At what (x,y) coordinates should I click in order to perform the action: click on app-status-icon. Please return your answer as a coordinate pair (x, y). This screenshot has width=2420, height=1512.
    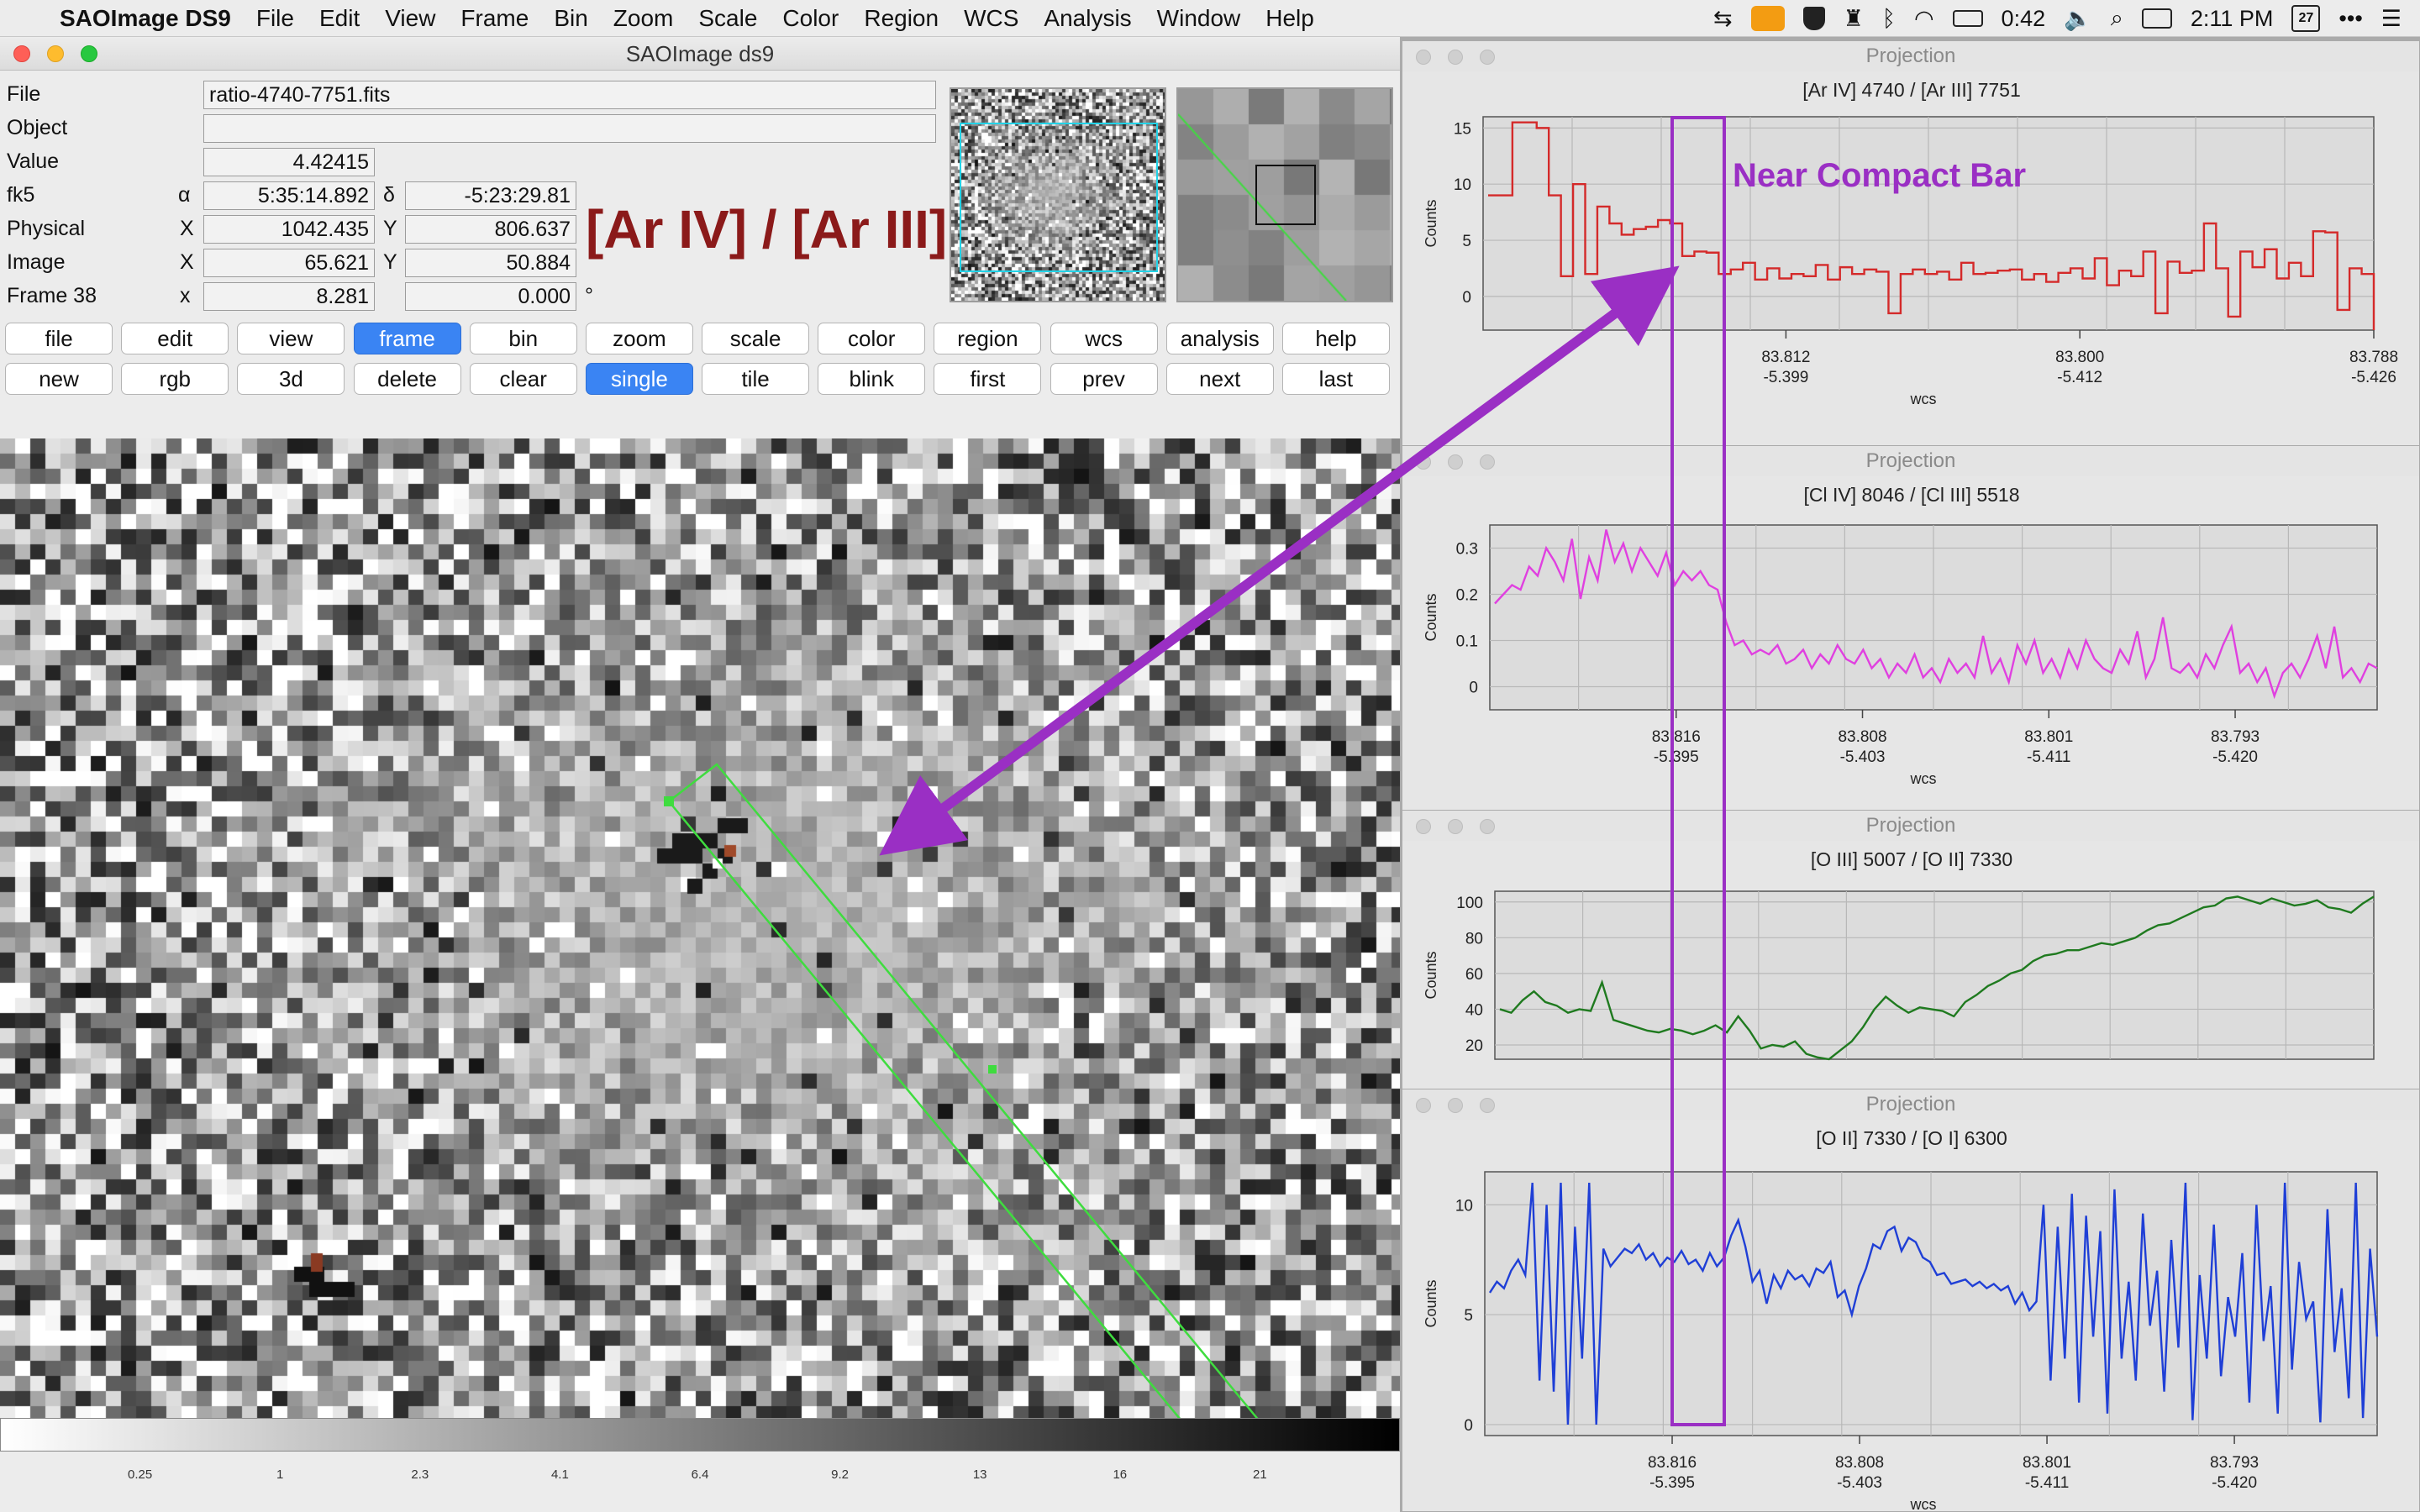
    Looking at the image, I should click on (1767, 18).